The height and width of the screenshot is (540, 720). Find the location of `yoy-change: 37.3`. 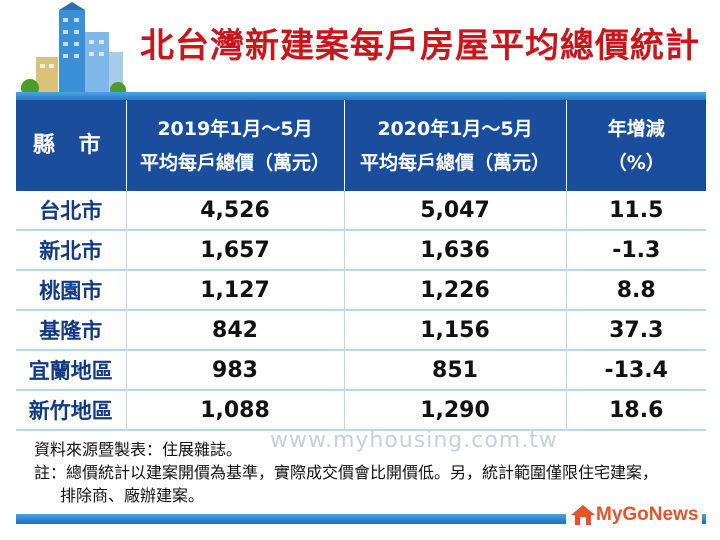

yoy-change: 37.3 is located at coordinates (636, 330).